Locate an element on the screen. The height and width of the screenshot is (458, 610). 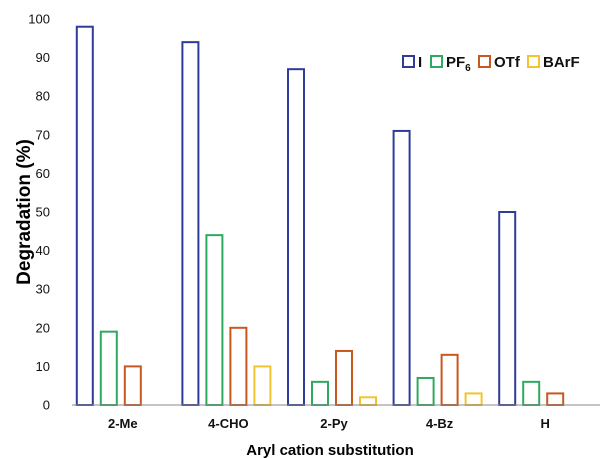
y-tick-label: 70 is located at coordinates (43, 134).